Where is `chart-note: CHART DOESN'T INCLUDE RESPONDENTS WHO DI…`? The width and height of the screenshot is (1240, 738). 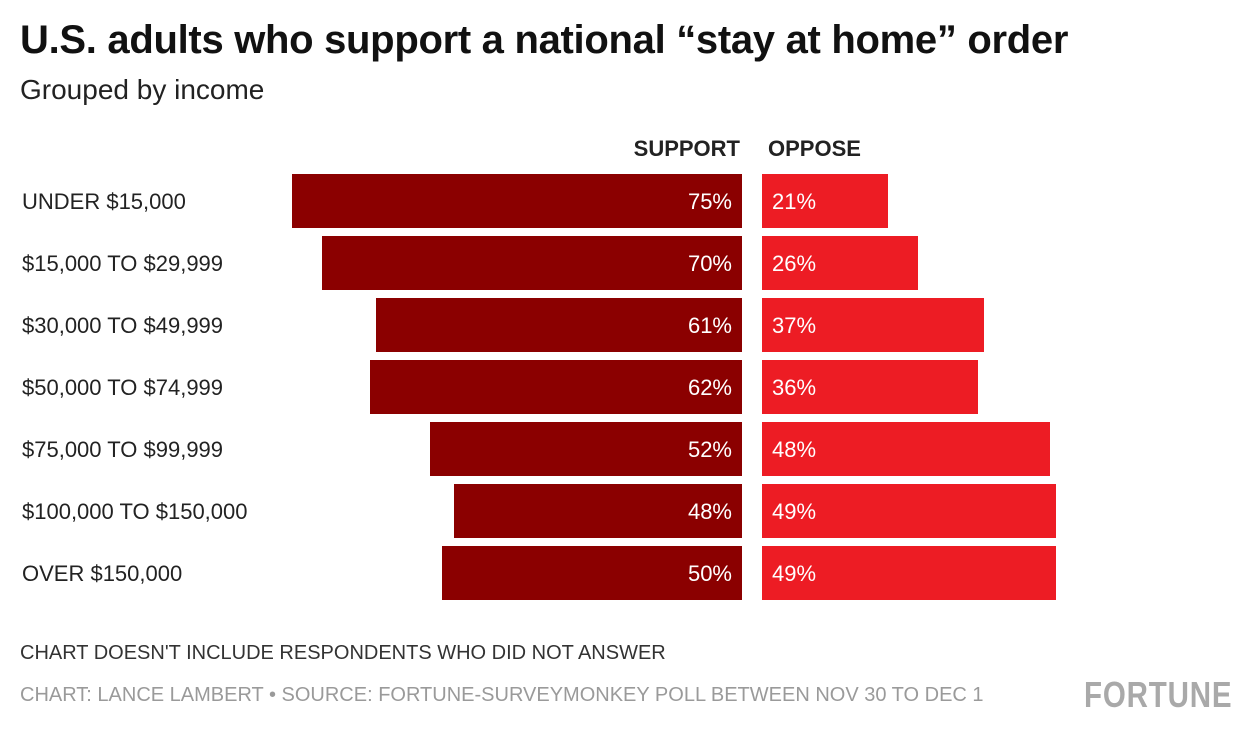
chart-note: CHART DOESN'T INCLUDE RESPONDENTS WHO DI… is located at coordinates (343, 653).